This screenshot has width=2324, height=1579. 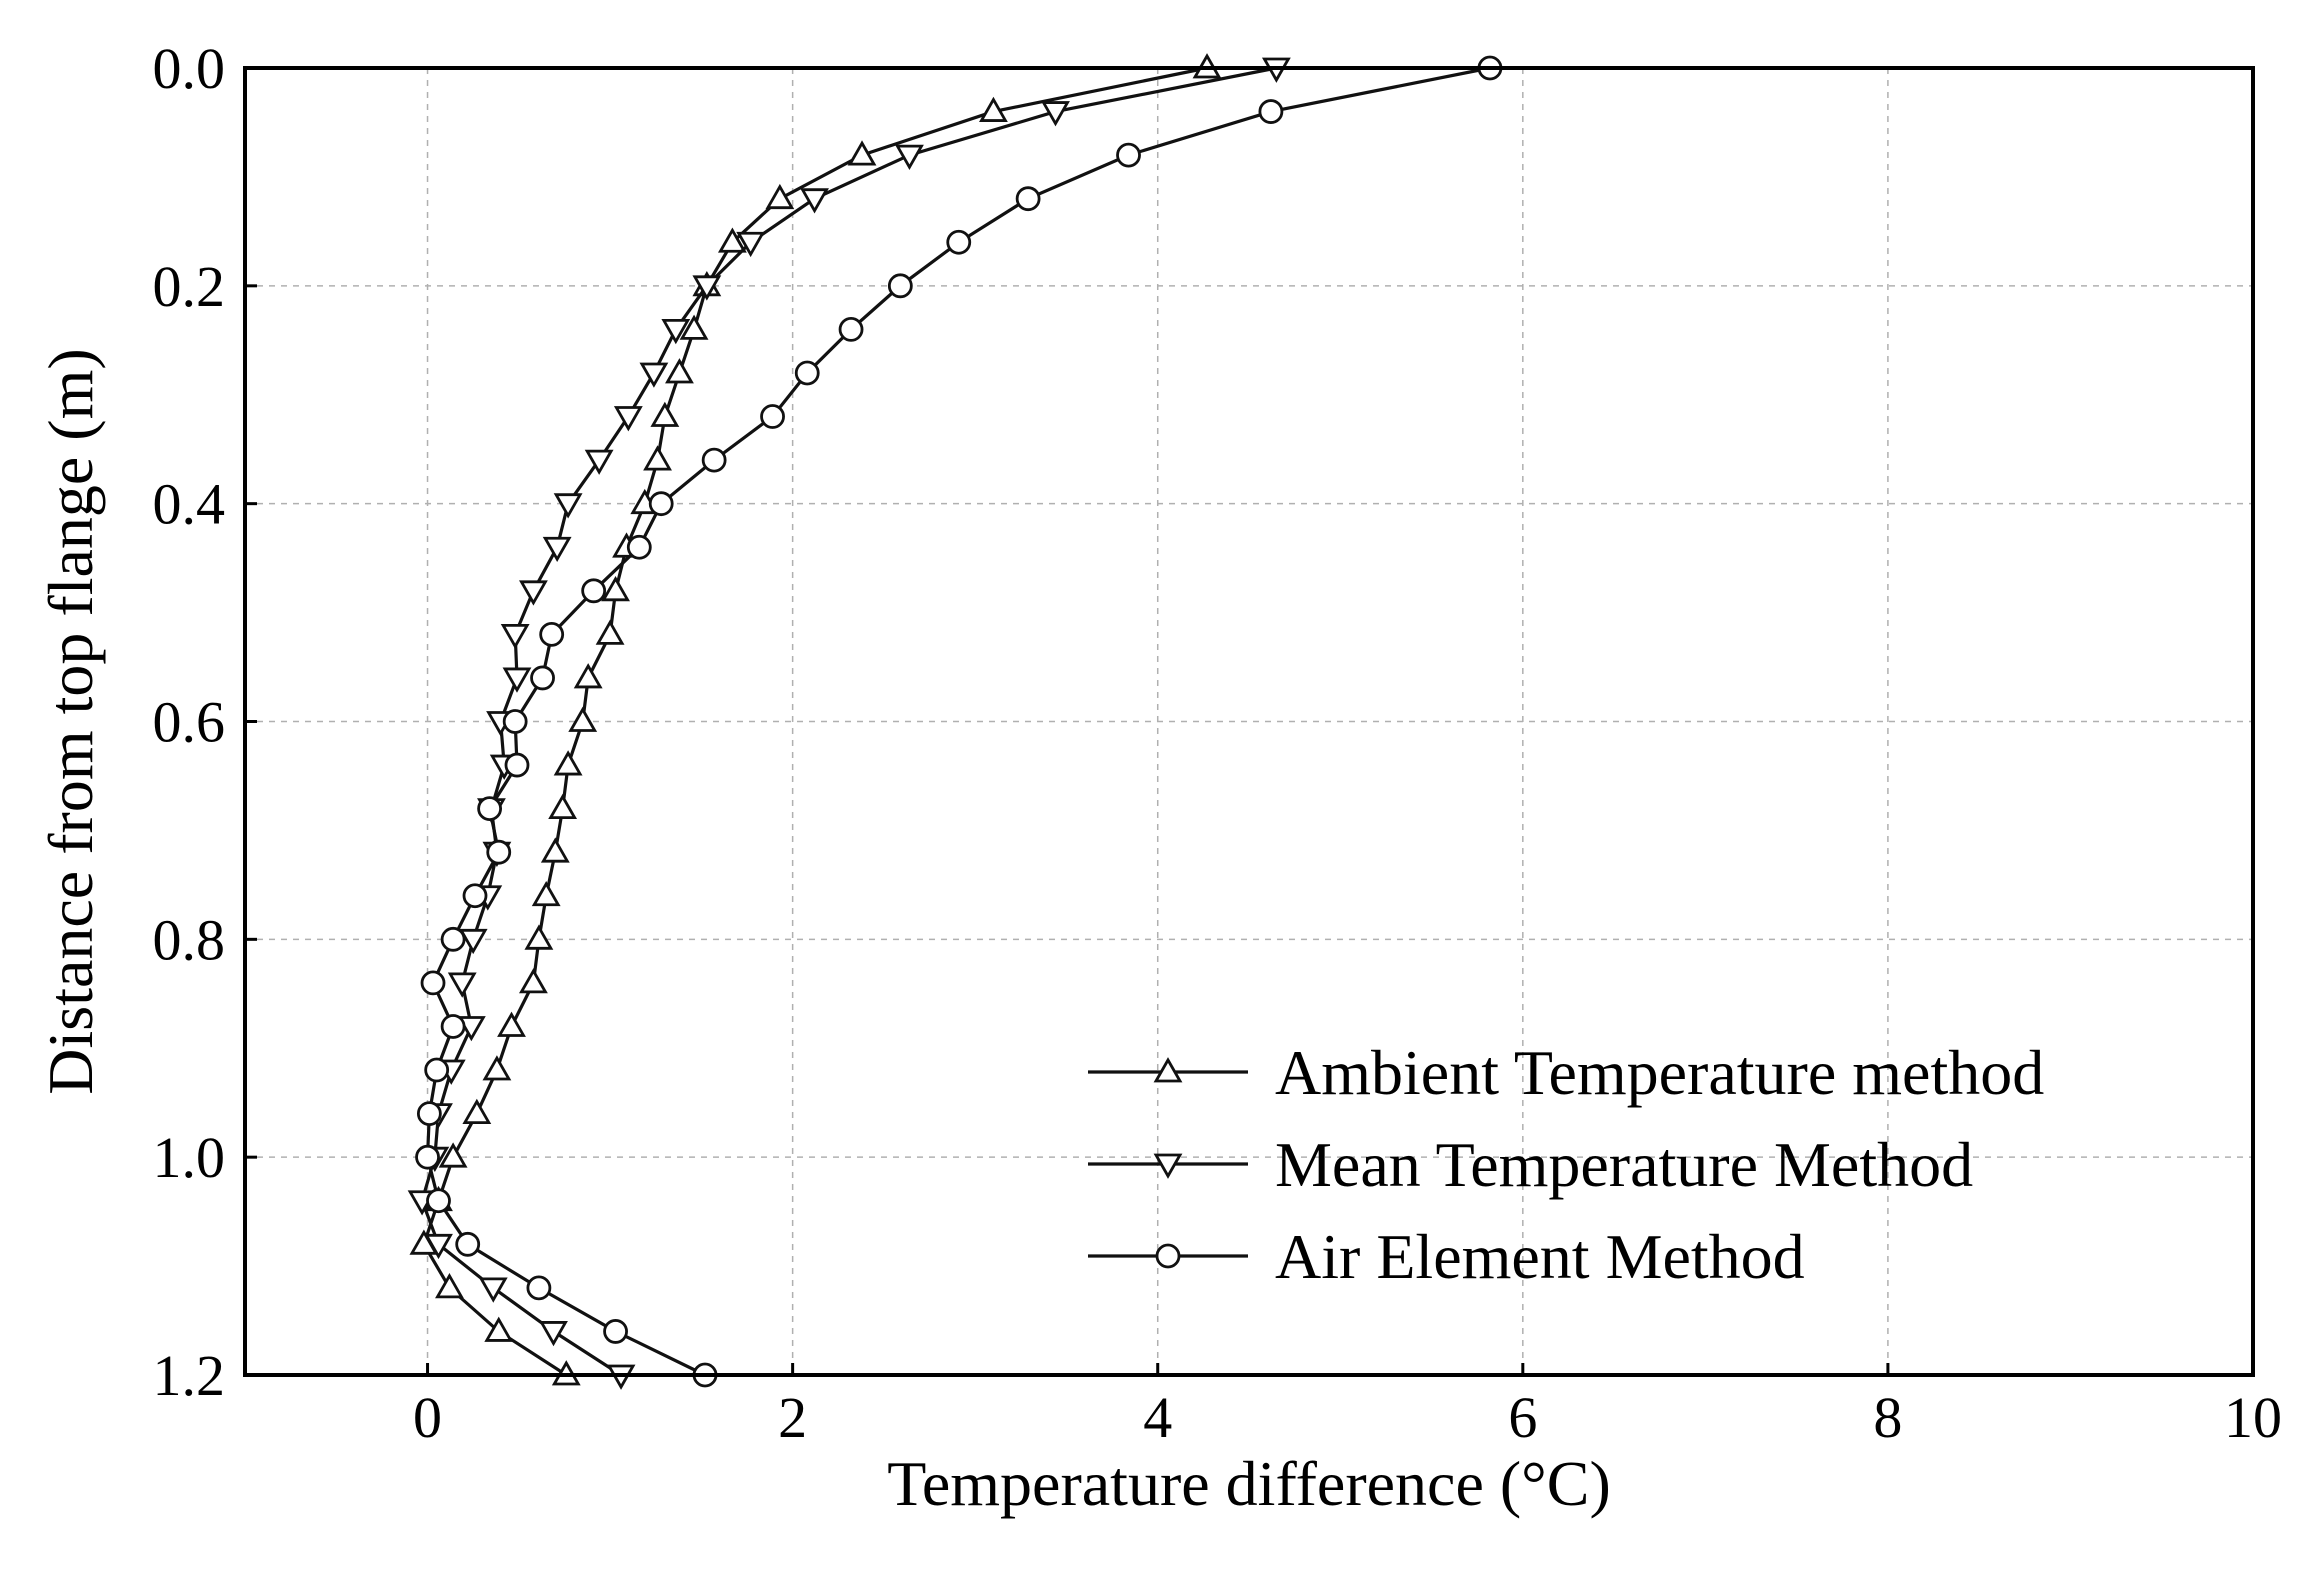 I want to click on y-tick-label: 0.2, so click(x=189, y=286).